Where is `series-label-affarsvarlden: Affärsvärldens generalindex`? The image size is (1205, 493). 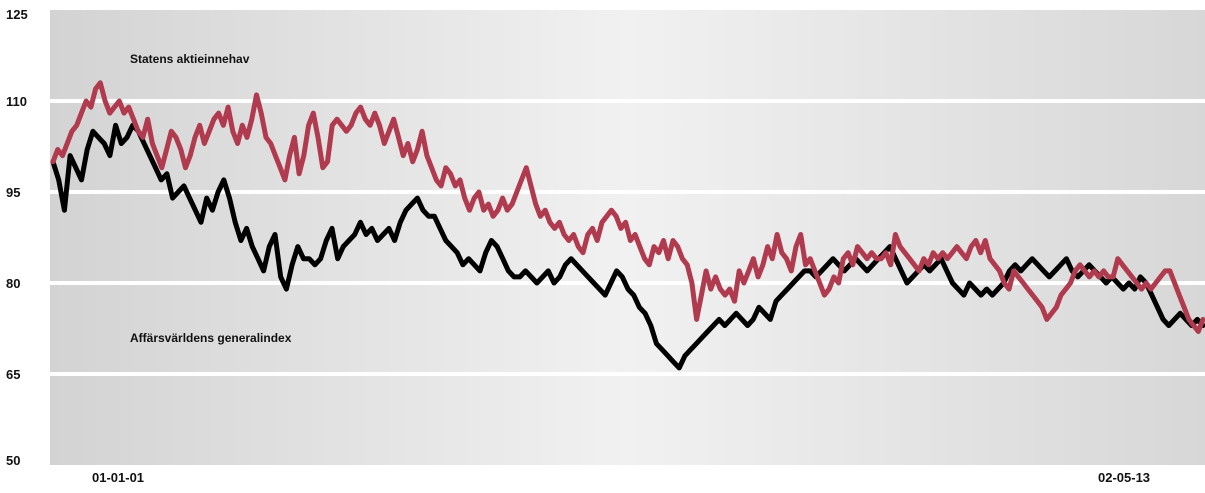
series-label-affarsvarlden: Affärsvärldens generalindex is located at coordinates (211, 338).